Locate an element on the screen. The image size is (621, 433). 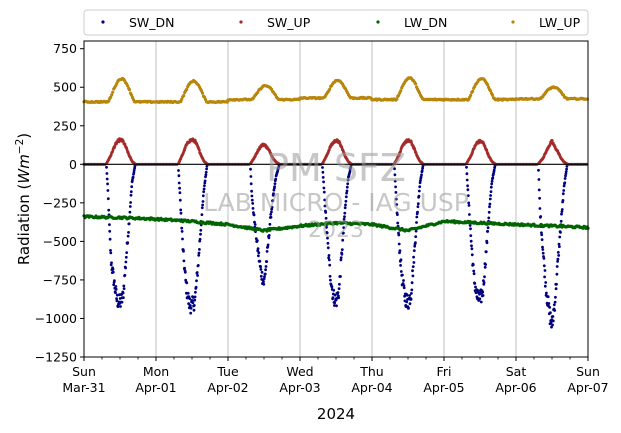
x-tick-label-date: Mar-31 is located at coordinates (83, 387).